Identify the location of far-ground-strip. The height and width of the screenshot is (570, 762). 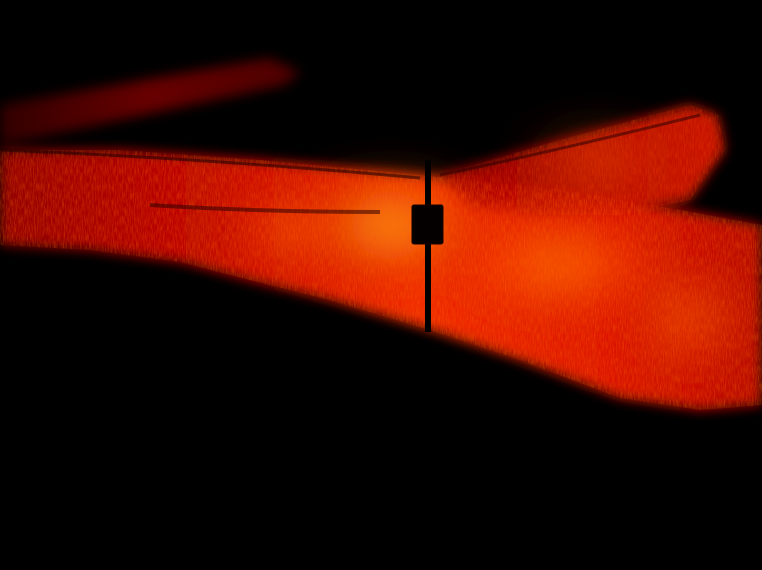
(150, 101).